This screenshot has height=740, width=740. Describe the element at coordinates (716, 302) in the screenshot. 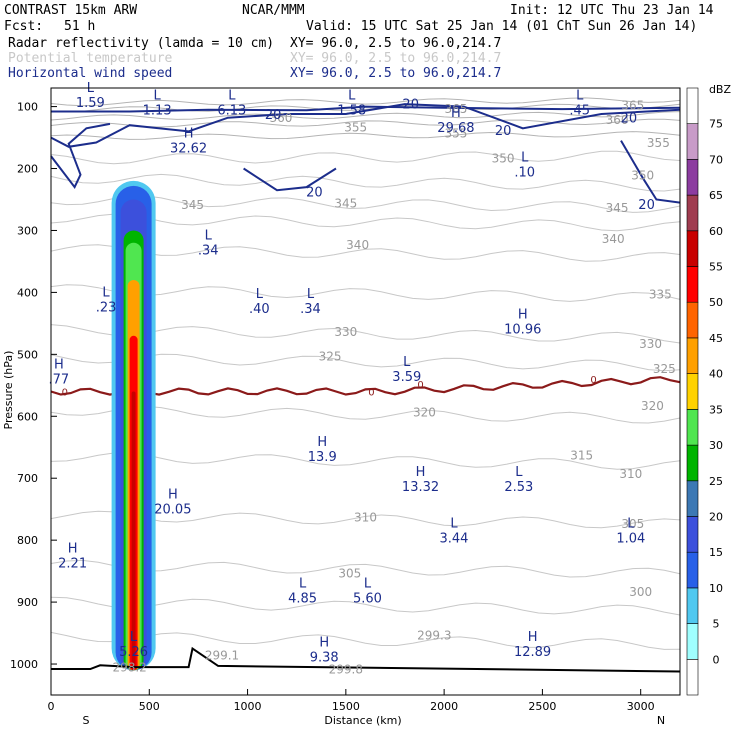

I see `colorbar-tick-label: 50` at that location.